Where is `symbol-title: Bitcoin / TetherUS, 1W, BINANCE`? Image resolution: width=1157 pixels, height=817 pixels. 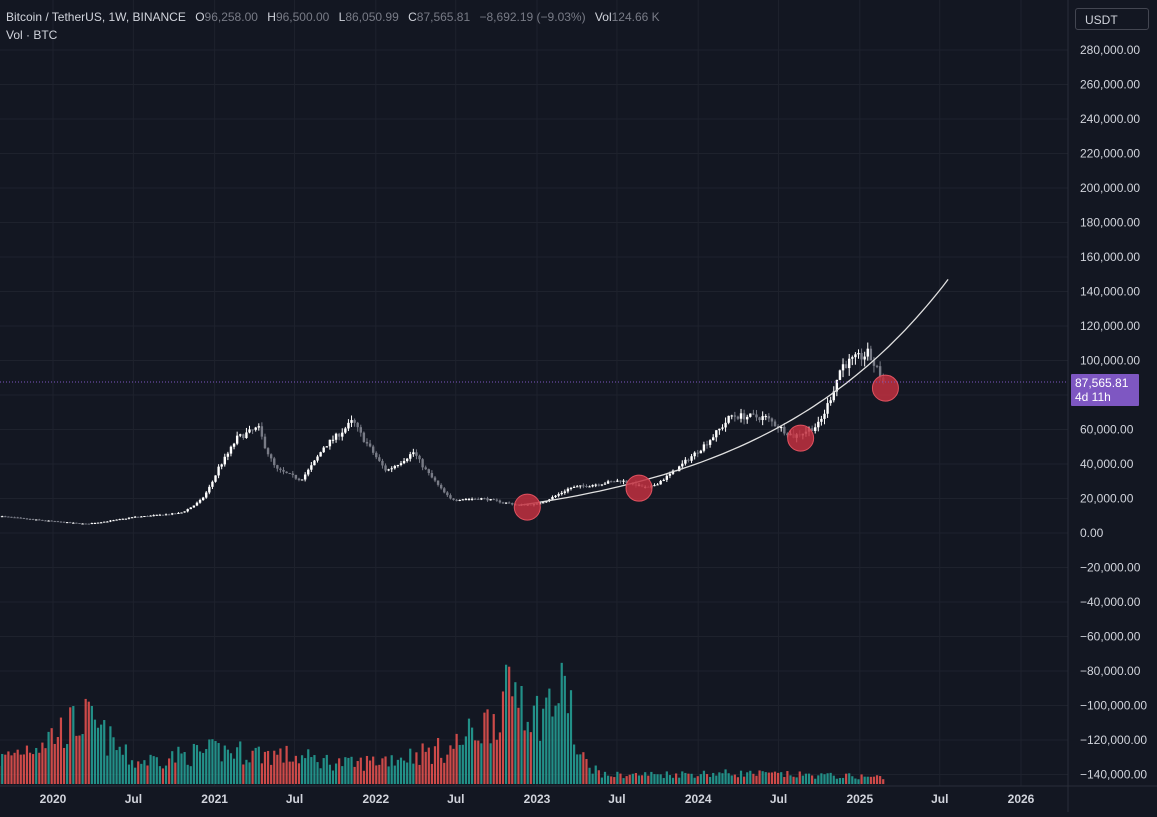
symbol-title: Bitcoin / TetherUS, 1W, BINANCE is located at coordinates (96, 17).